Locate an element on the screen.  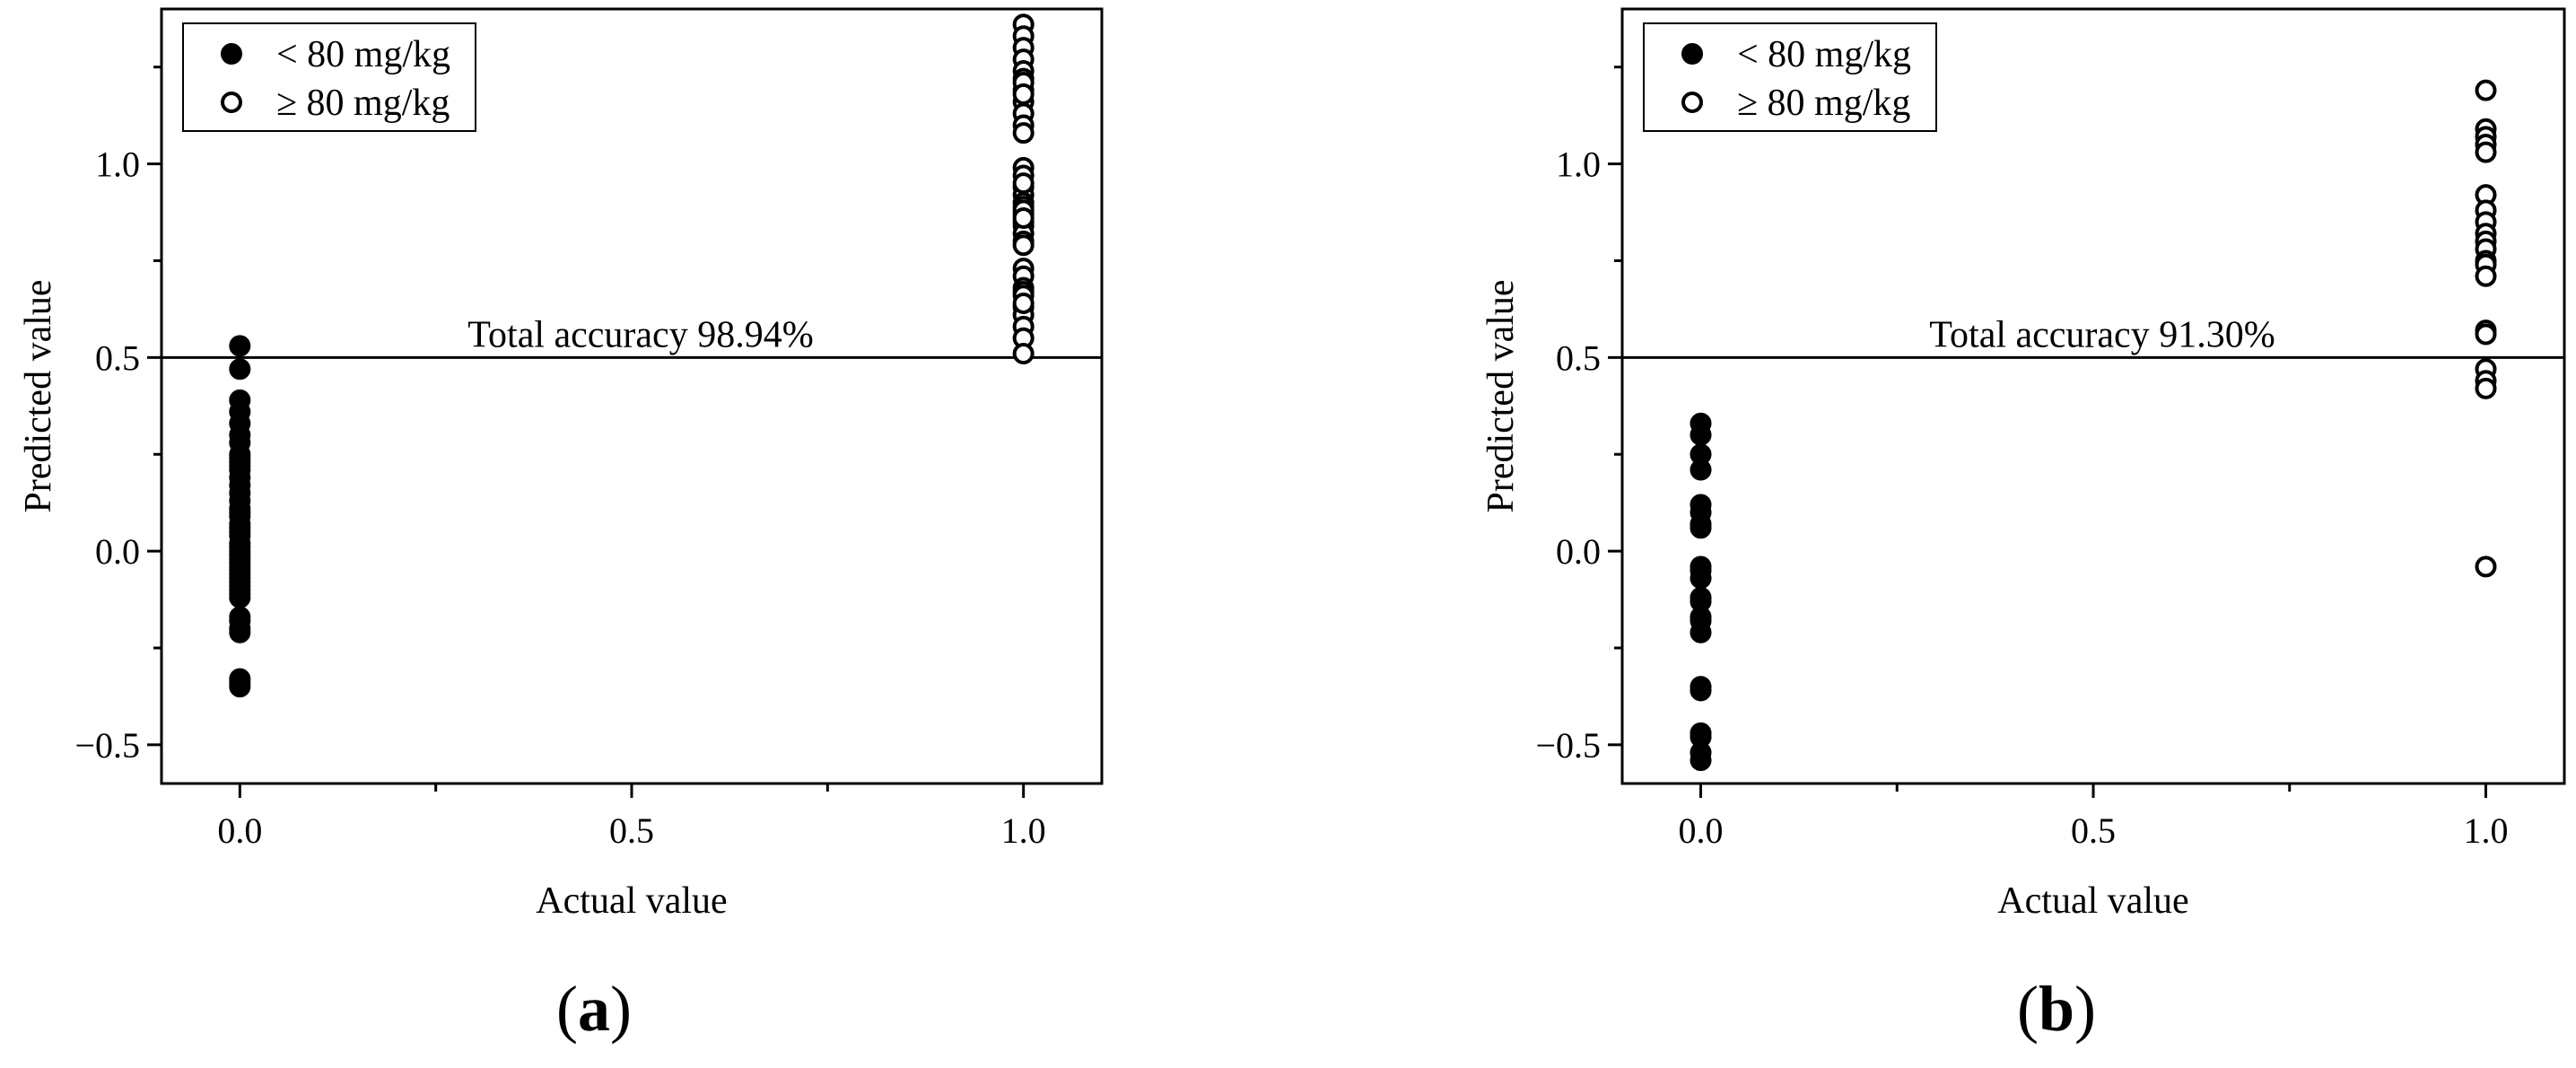
panel-label: (a) is located at coordinates (594, 1009).